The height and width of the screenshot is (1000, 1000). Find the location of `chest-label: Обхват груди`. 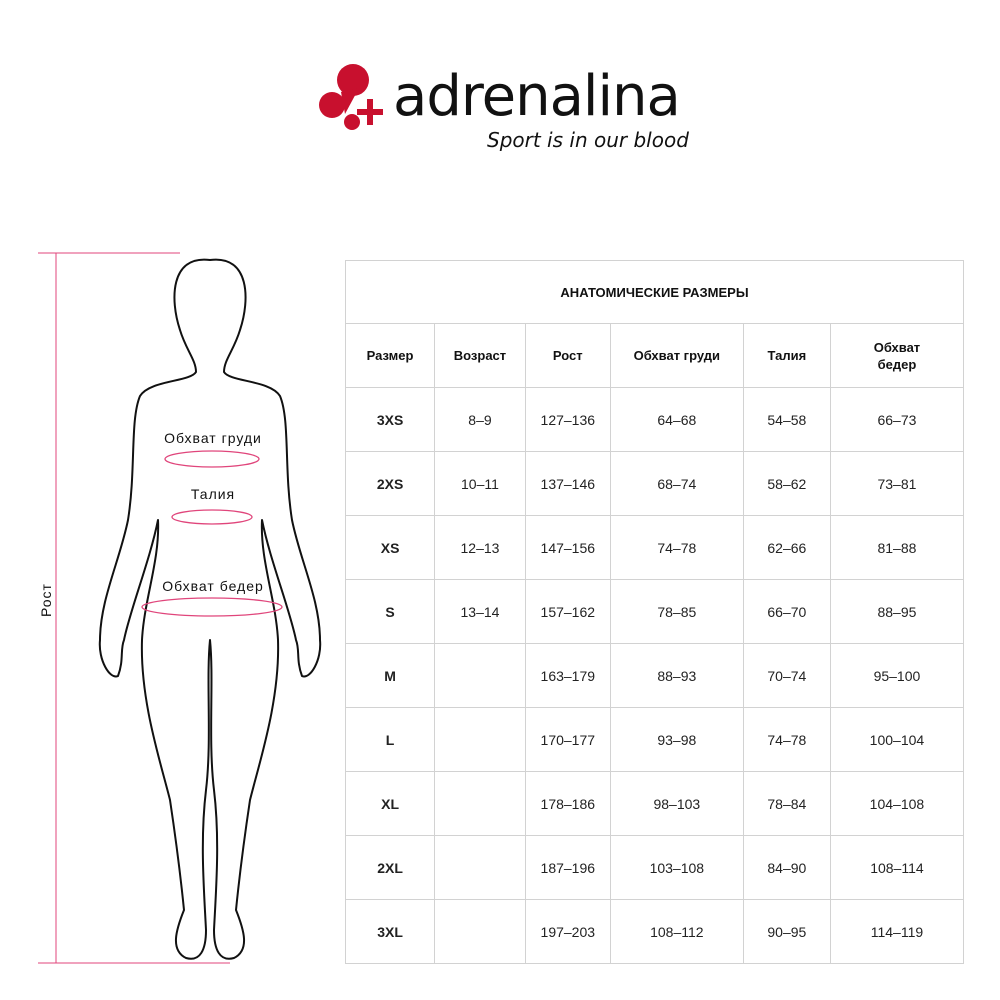

chest-label: Обхват груди is located at coordinates (213, 438).